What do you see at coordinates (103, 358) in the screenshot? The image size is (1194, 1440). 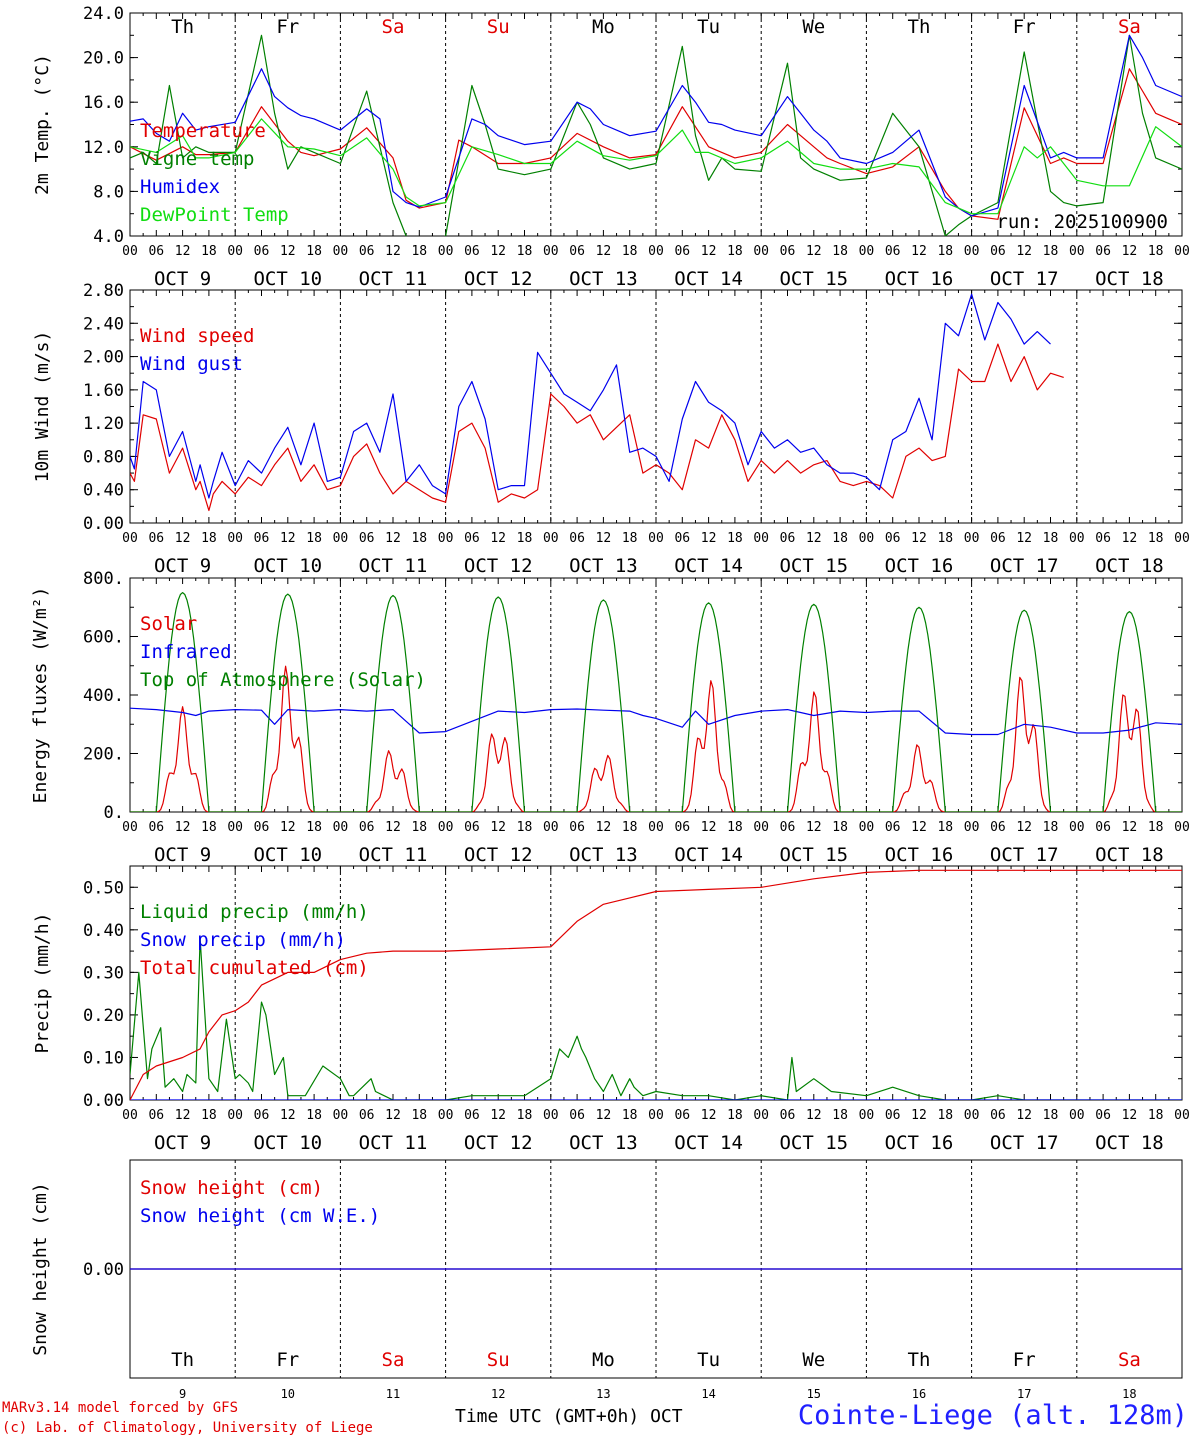 I see `y-tick-label: 2.00` at bounding box center [103, 358].